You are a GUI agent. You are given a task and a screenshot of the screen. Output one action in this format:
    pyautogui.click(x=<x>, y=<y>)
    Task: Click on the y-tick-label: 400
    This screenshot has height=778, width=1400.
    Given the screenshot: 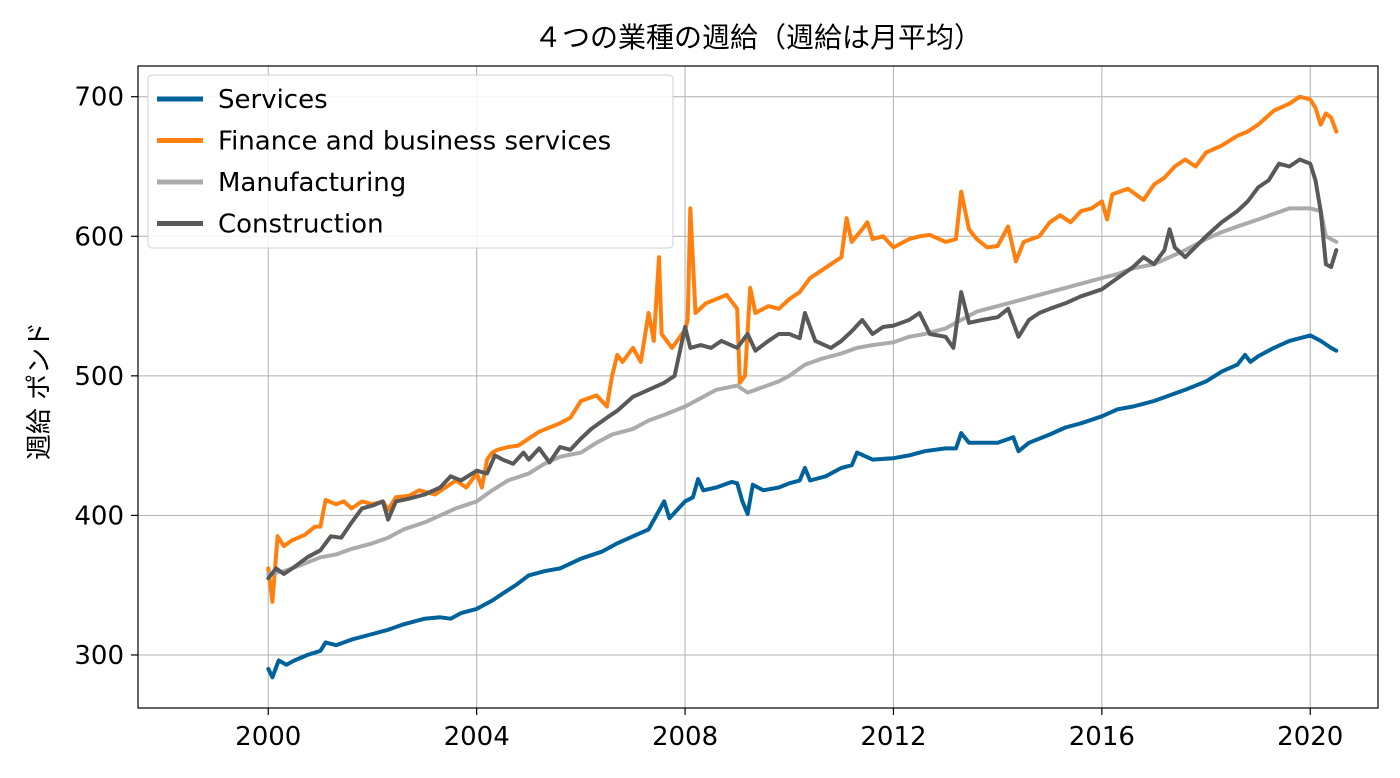 What is the action you would take?
    pyautogui.click(x=99, y=516)
    